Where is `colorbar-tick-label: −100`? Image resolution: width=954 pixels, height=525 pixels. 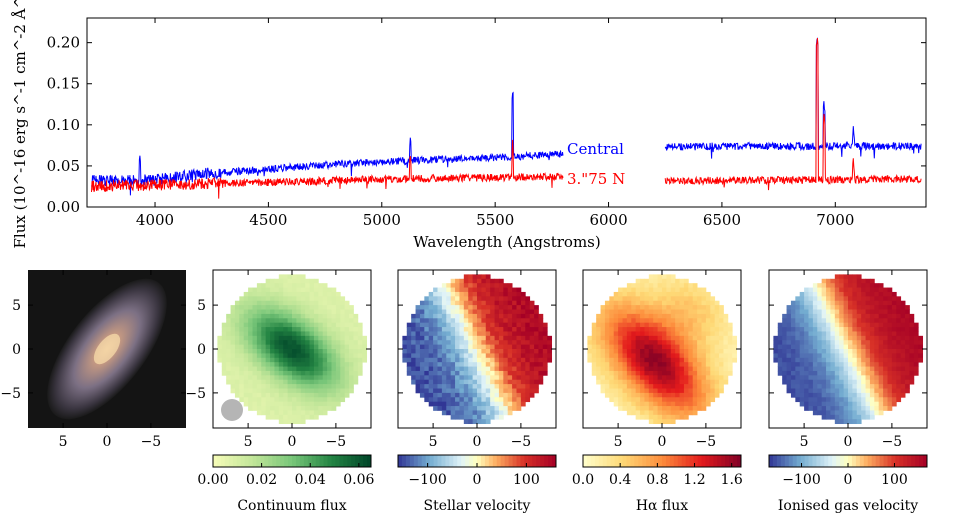
colorbar-tick-label: −100 is located at coordinates (427, 480).